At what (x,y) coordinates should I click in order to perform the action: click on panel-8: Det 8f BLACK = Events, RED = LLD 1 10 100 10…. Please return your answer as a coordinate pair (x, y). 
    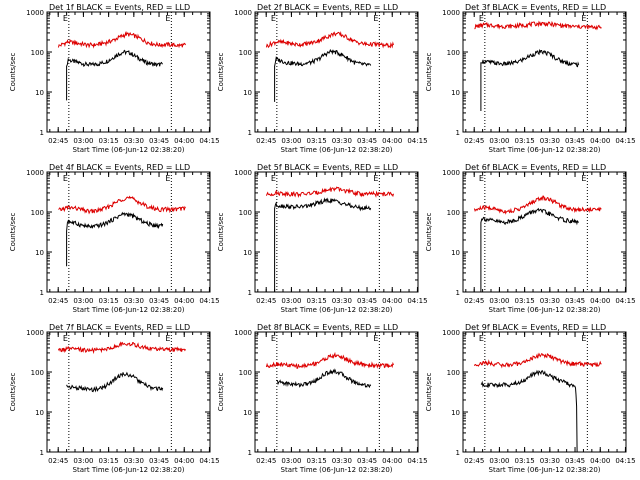
    Looking at the image, I should click on (322, 398).